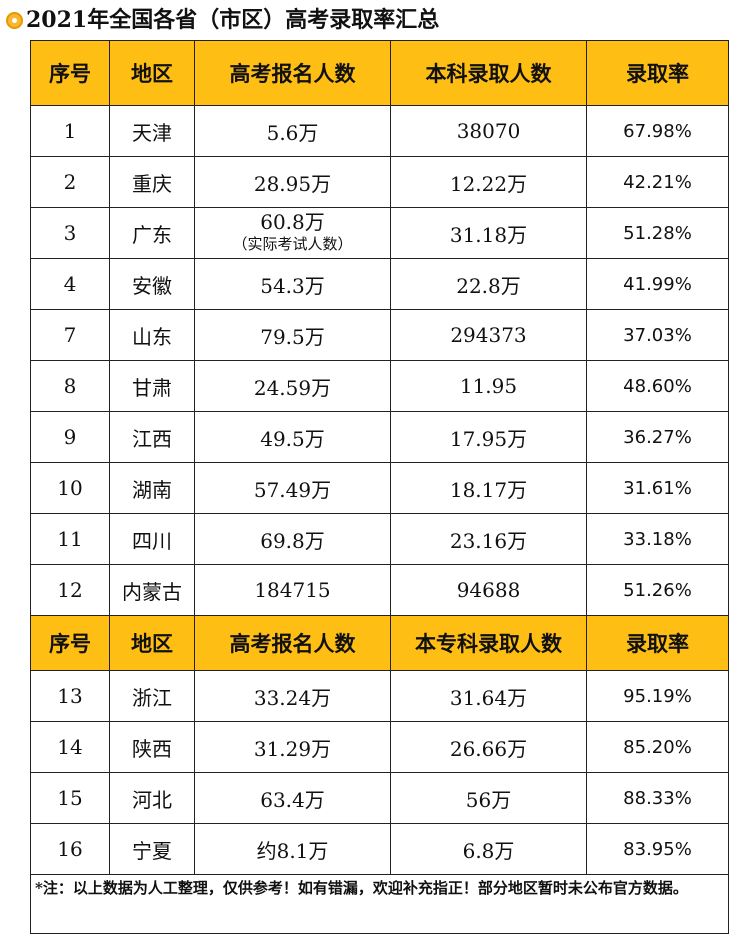  What do you see at coordinates (292, 539) in the screenshot?
I see `cell-applicants: 69.8万` at bounding box center [292, 539].